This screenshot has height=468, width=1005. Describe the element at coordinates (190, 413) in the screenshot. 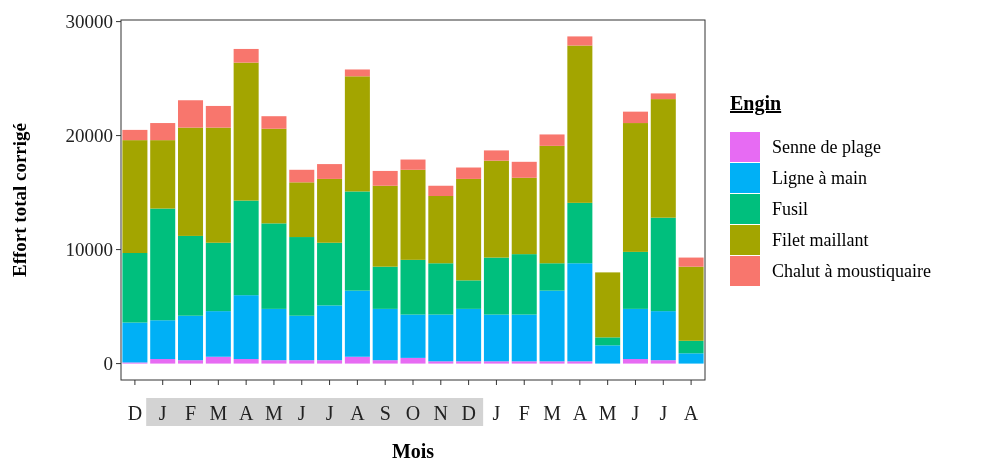

I see `x-tick-label: F` at that location.